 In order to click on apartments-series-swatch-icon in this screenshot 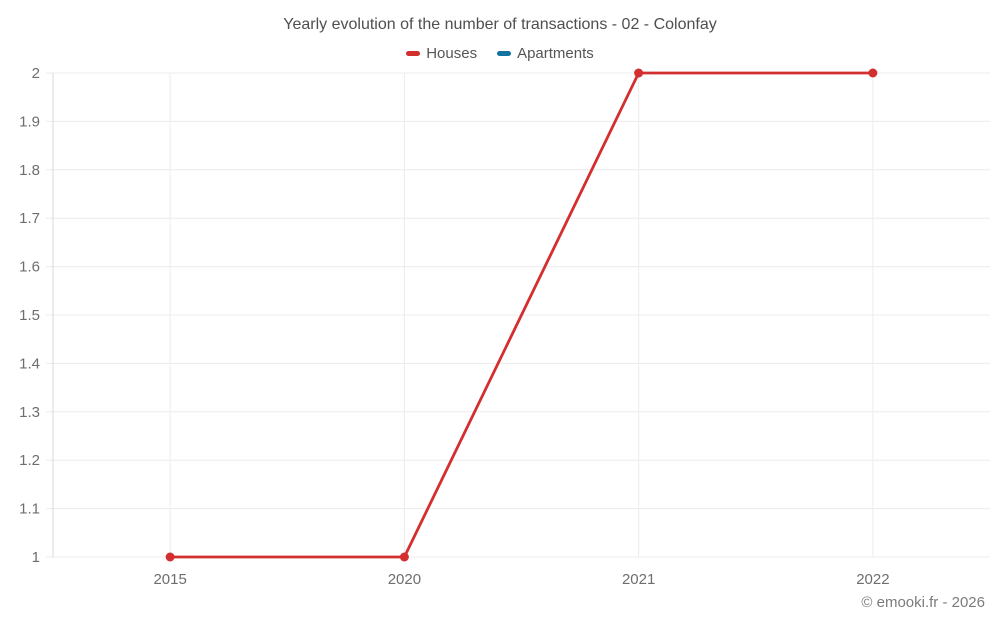, I will do `click(504, 53)`.